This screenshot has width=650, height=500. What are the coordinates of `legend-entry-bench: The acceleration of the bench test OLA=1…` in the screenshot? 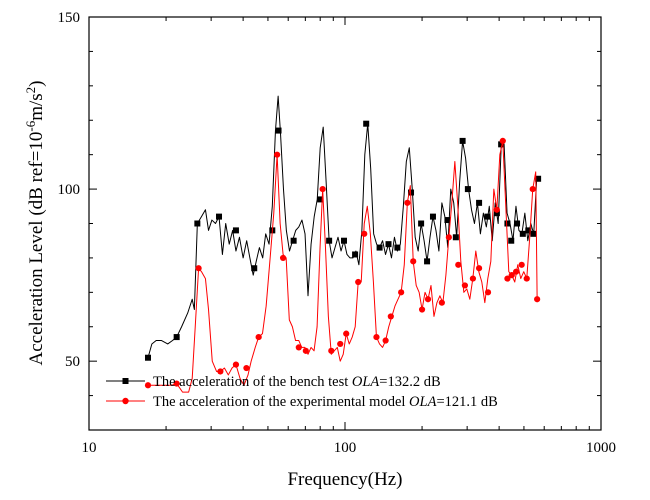 It's located at (273, 382).